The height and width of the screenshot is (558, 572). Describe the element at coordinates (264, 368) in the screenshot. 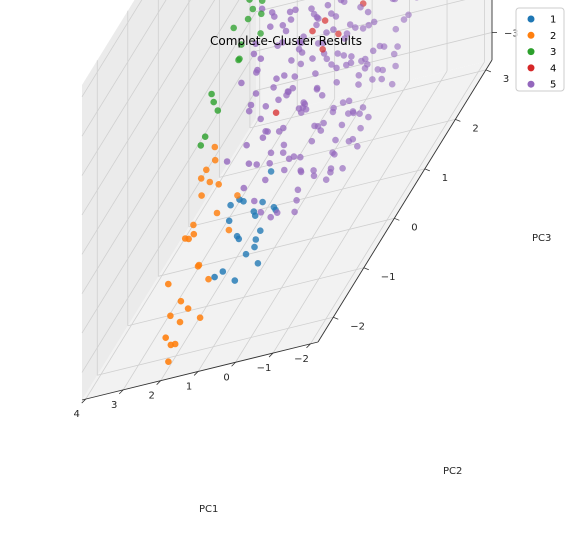

I see `x-tick-label: −1` at that location.